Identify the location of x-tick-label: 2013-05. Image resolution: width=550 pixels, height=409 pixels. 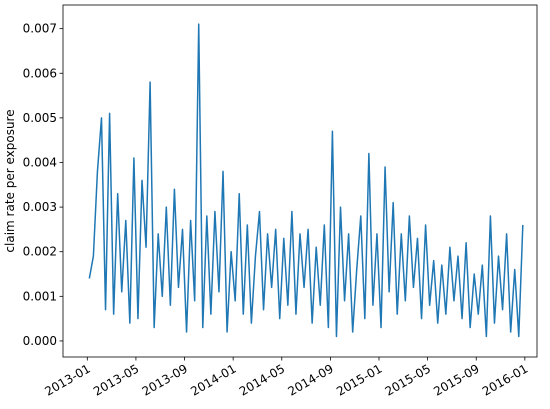
(116, 379).